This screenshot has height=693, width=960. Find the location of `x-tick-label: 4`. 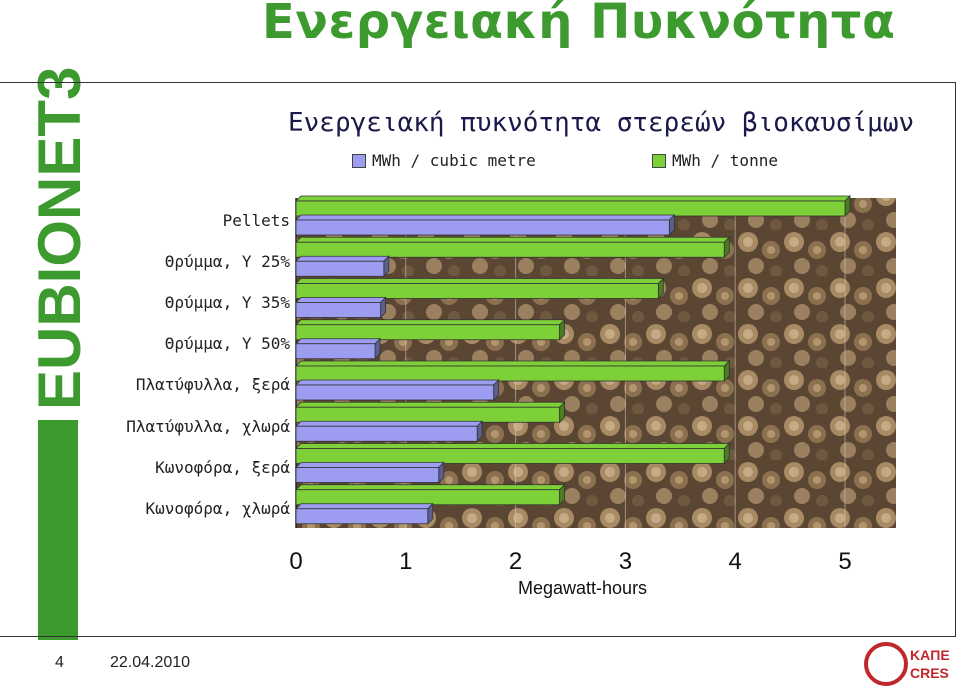

x-tick-label: 4 is located at coordinates (735, 561).